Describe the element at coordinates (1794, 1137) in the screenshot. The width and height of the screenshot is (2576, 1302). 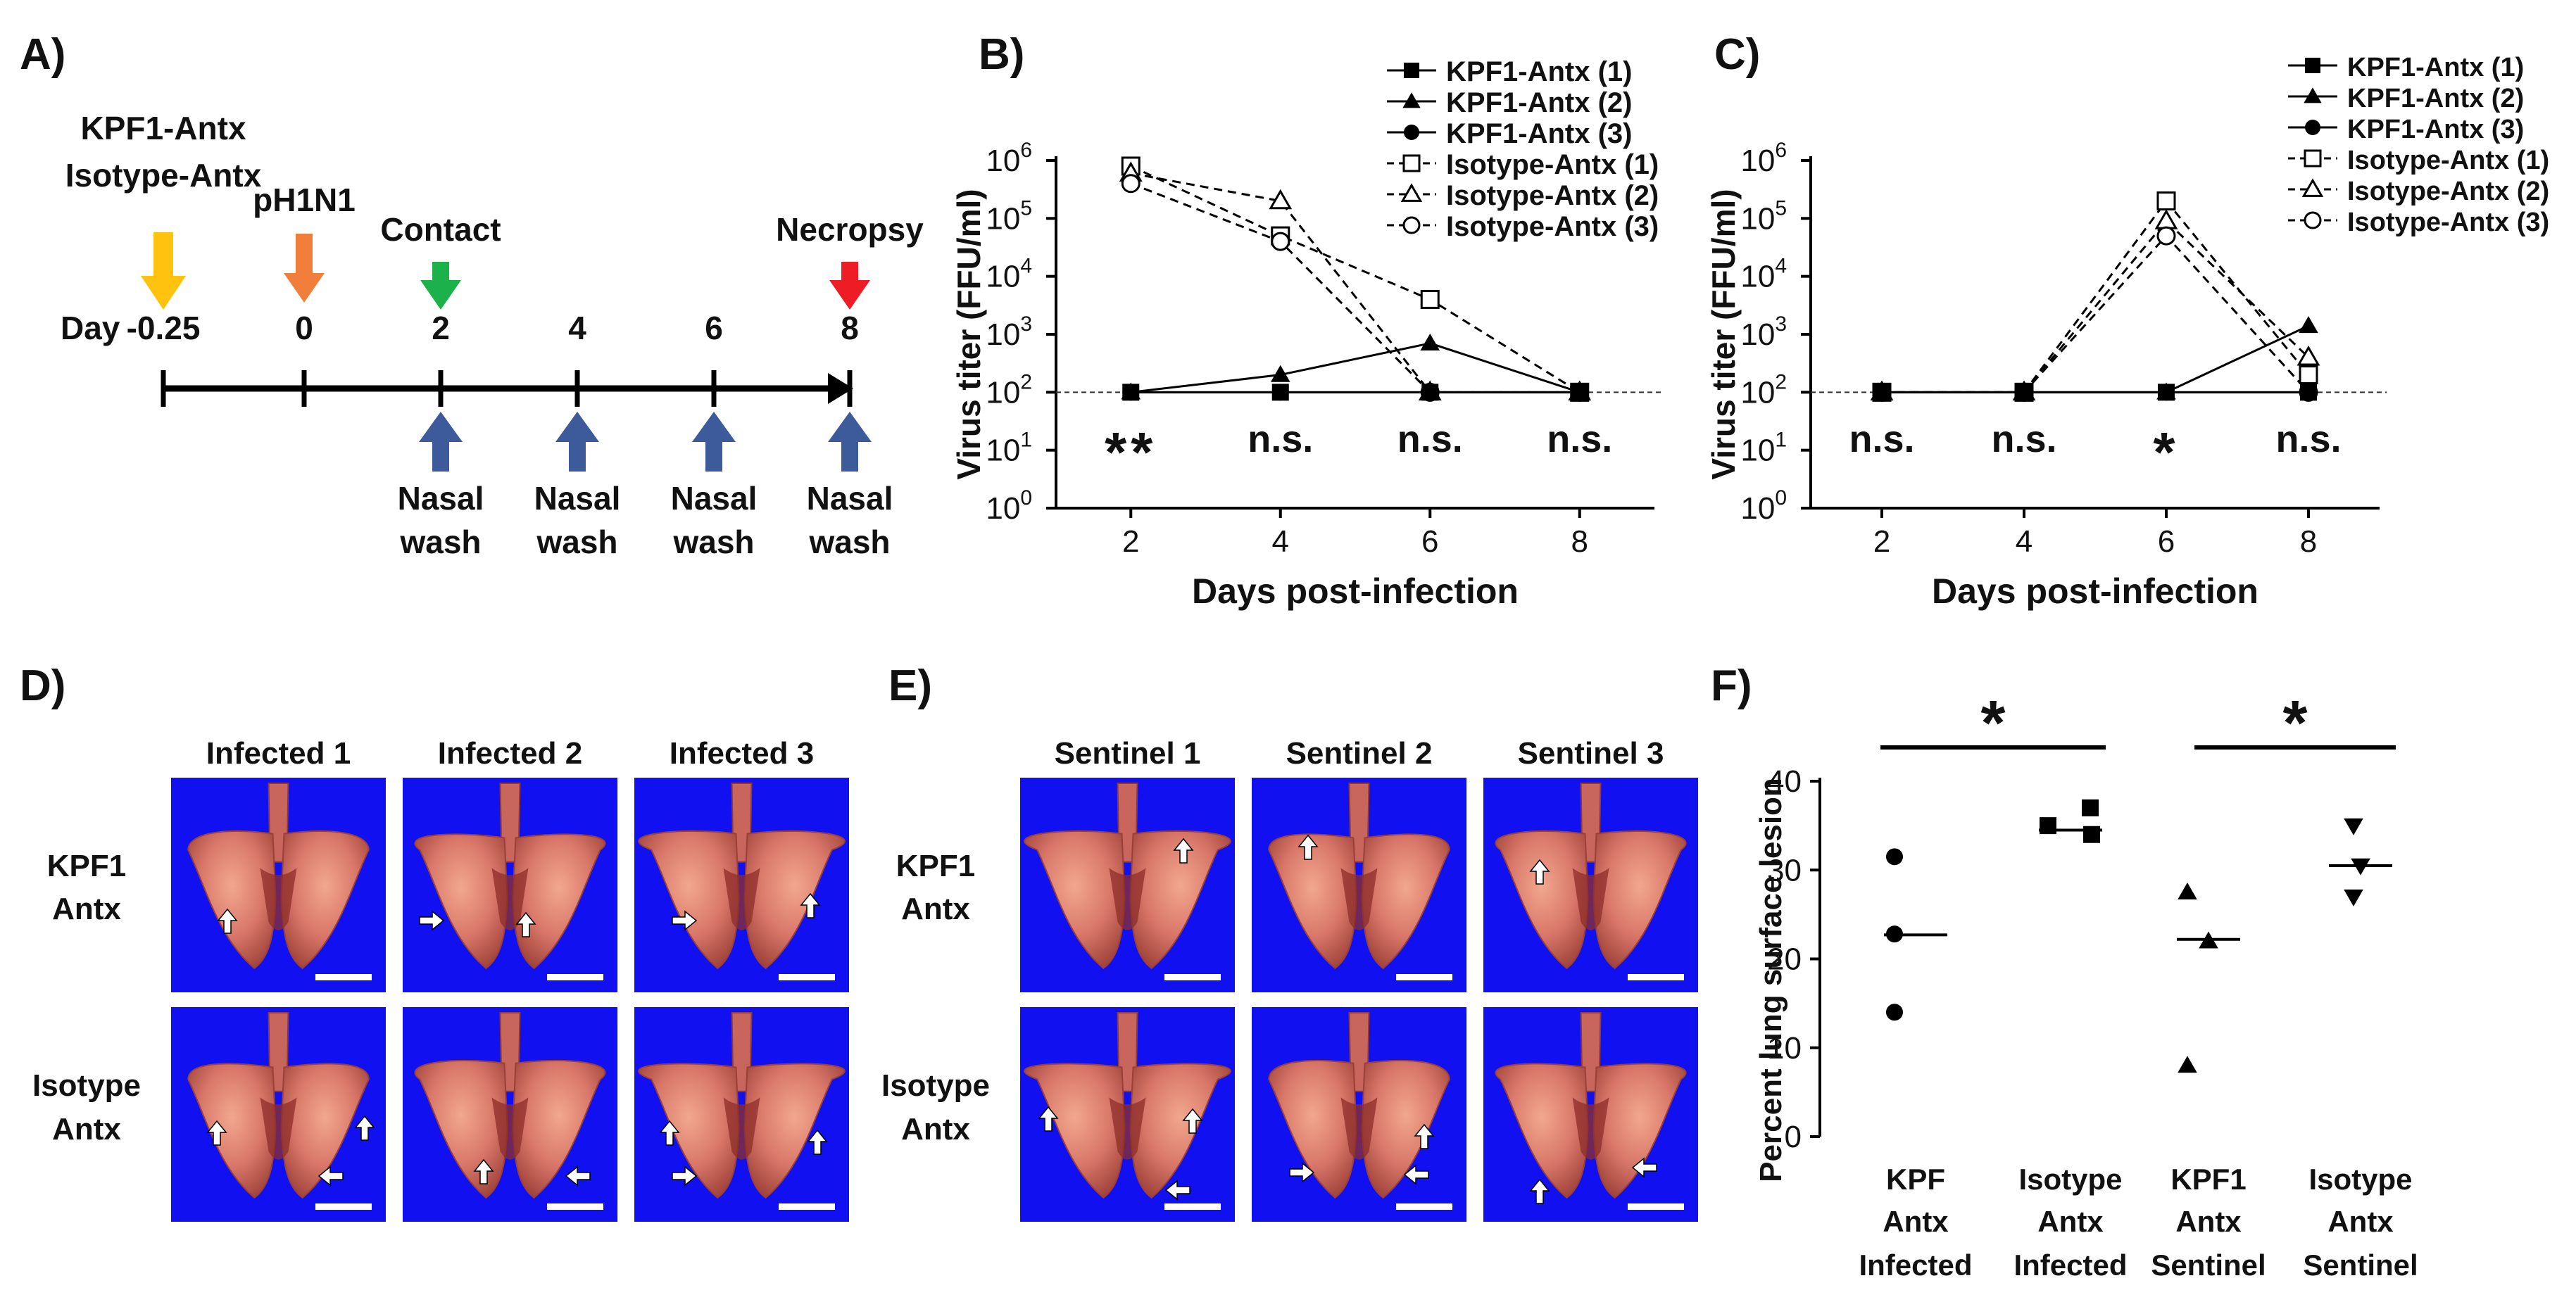
I see `y-tick-label: 0` at that location.